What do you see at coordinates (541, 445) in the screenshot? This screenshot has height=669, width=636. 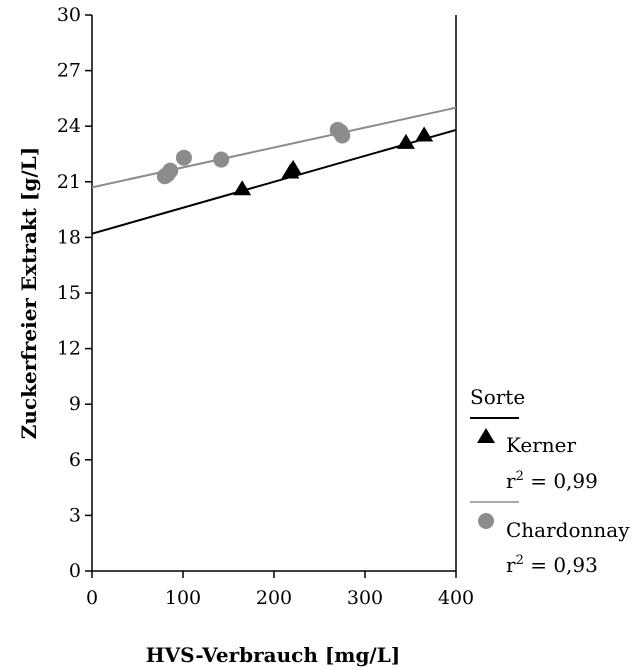 I see `legend-kerner-label: Kerner` at bounding box center [541, 445].